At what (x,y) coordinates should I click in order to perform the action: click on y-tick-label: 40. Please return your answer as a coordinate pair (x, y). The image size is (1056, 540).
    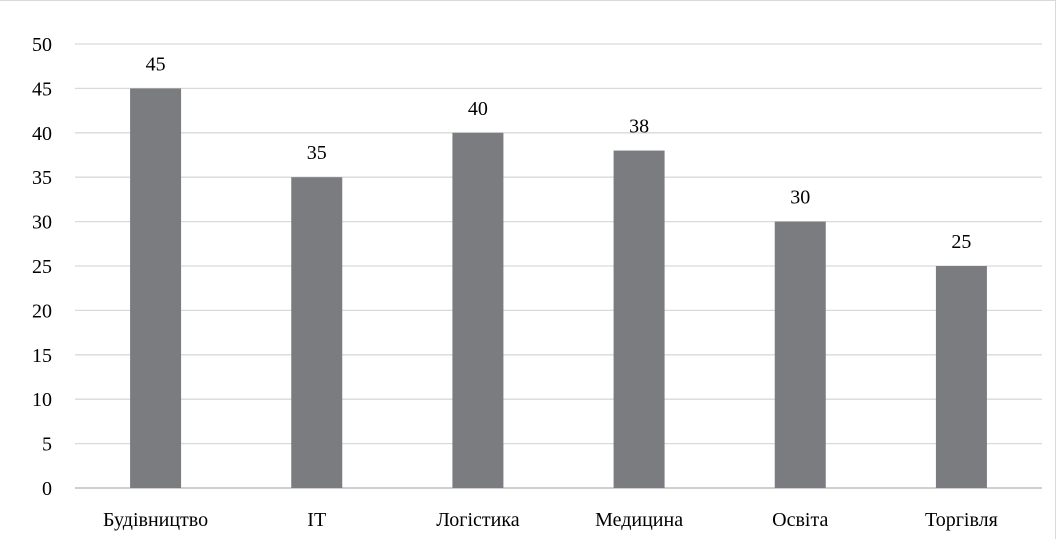
    Looking at the image, I should click on (42, 134).